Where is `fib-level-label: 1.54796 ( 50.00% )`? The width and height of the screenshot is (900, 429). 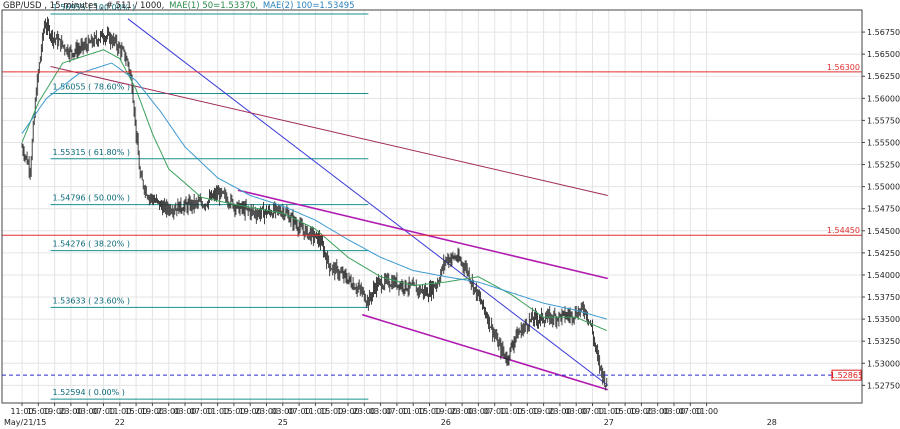 fib-level-label: 1.54796 ( 50.00% ) is located at coordinates (91, 198).